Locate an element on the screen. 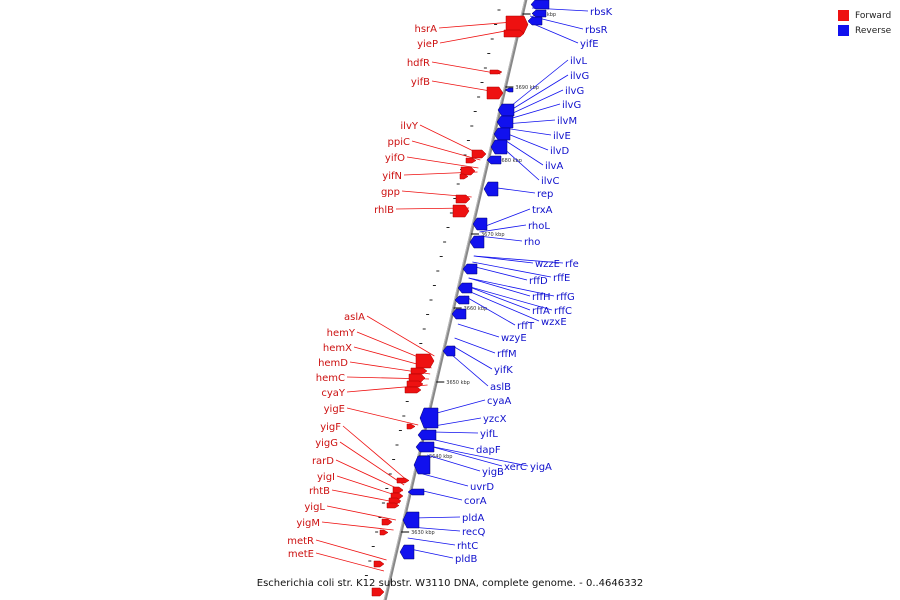 This screenshot has height=600, width=900. ruler-label: 3630 kbp is located at coordinates (423, 533).